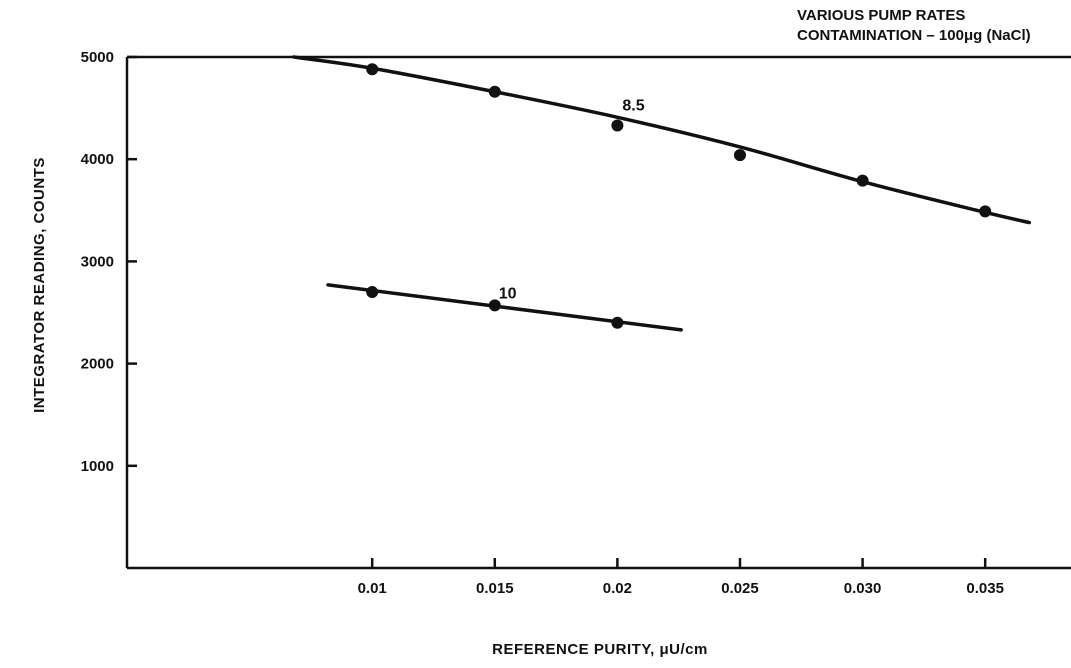 The width and height of the screenshot is (1071, 668). What do you see at coordinates (97, 466) in the screenshot?
I see `y-tick-label: 1000` at bounding box center [97, 466].